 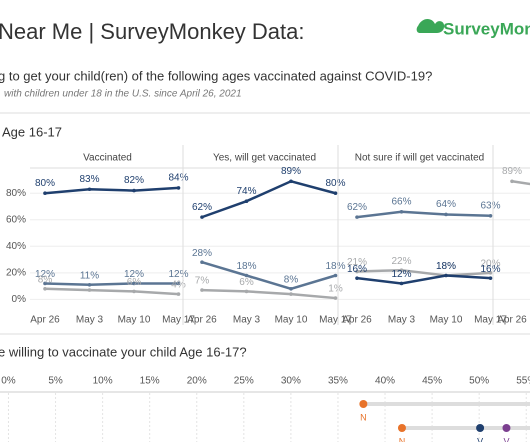 I want to click on value-label: 89%, so click(x=512, y=171).